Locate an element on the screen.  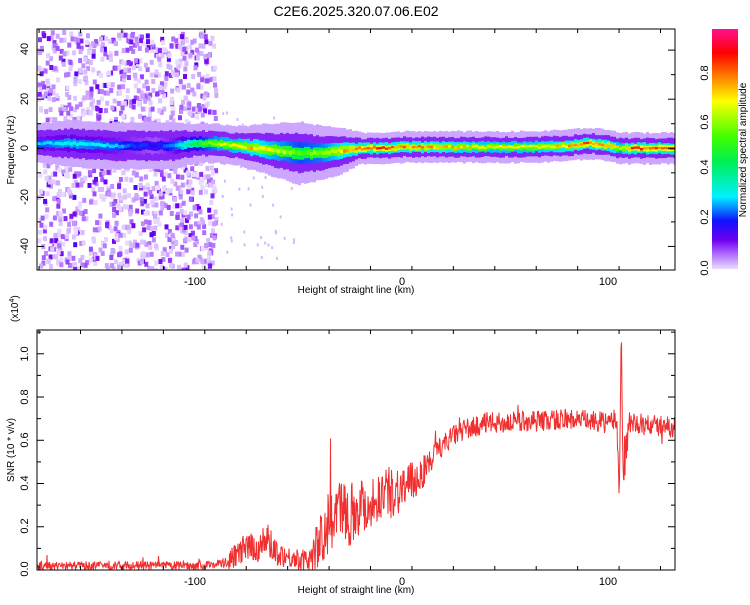
snr-xtick-label: 100 is located at coordinates (608, 582).